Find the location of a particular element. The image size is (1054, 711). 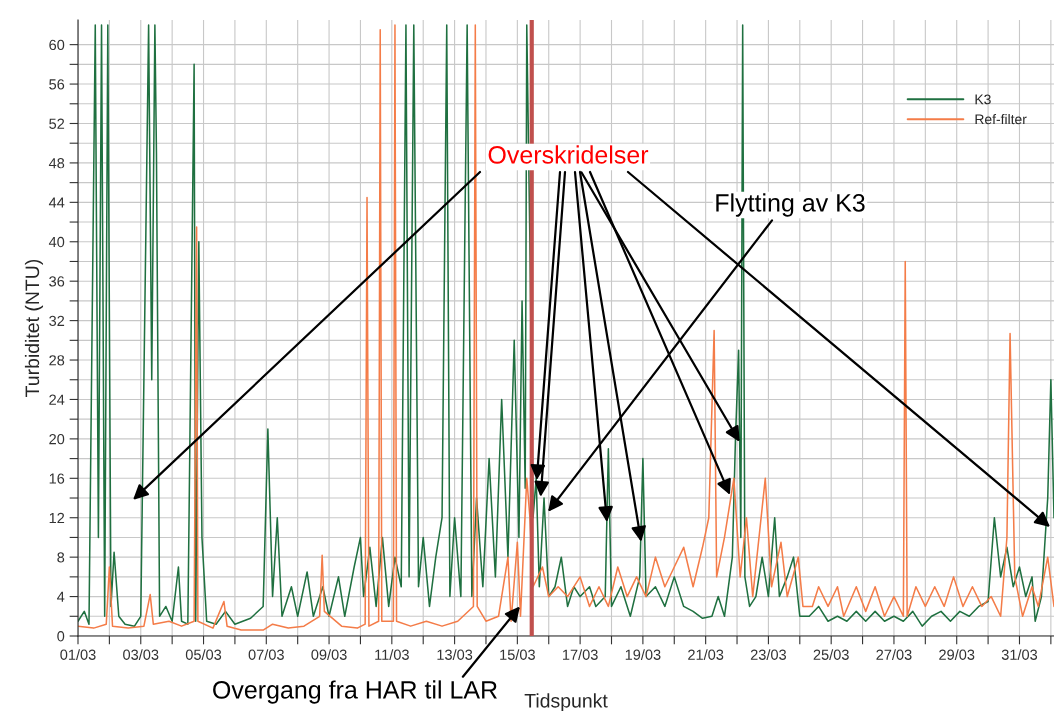

y-tick-label: 8 is located at coordinates (61, 557).